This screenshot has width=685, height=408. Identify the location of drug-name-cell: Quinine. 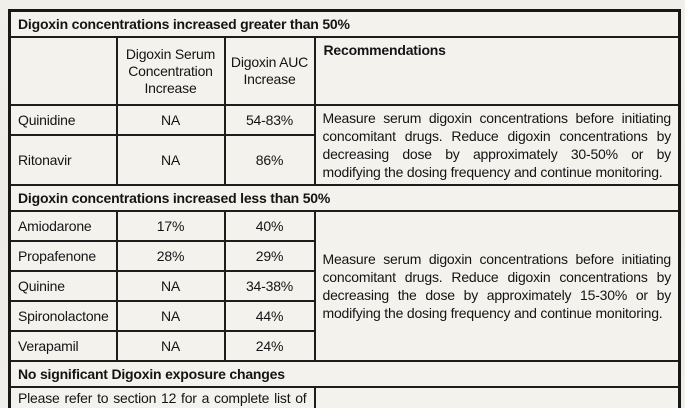
(63, 286).